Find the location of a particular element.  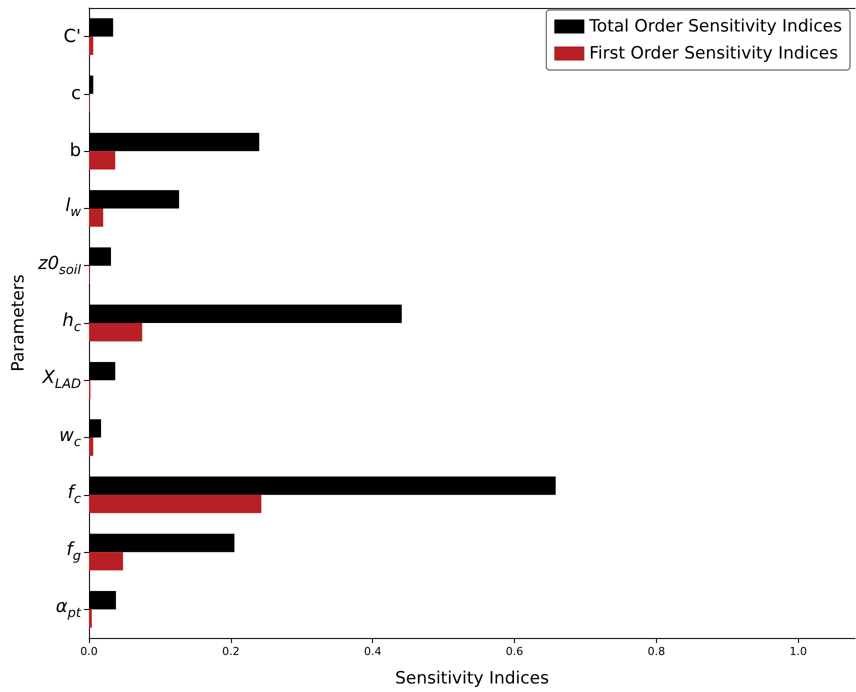

y-tick-label: l$_{w}$ is located at coordinates (73, 208).